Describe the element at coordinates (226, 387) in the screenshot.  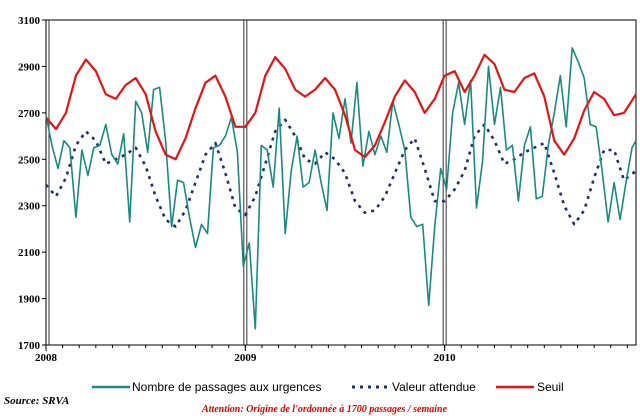
I see `legend-label-passages: Nombre de passages aux urgences` at that location.